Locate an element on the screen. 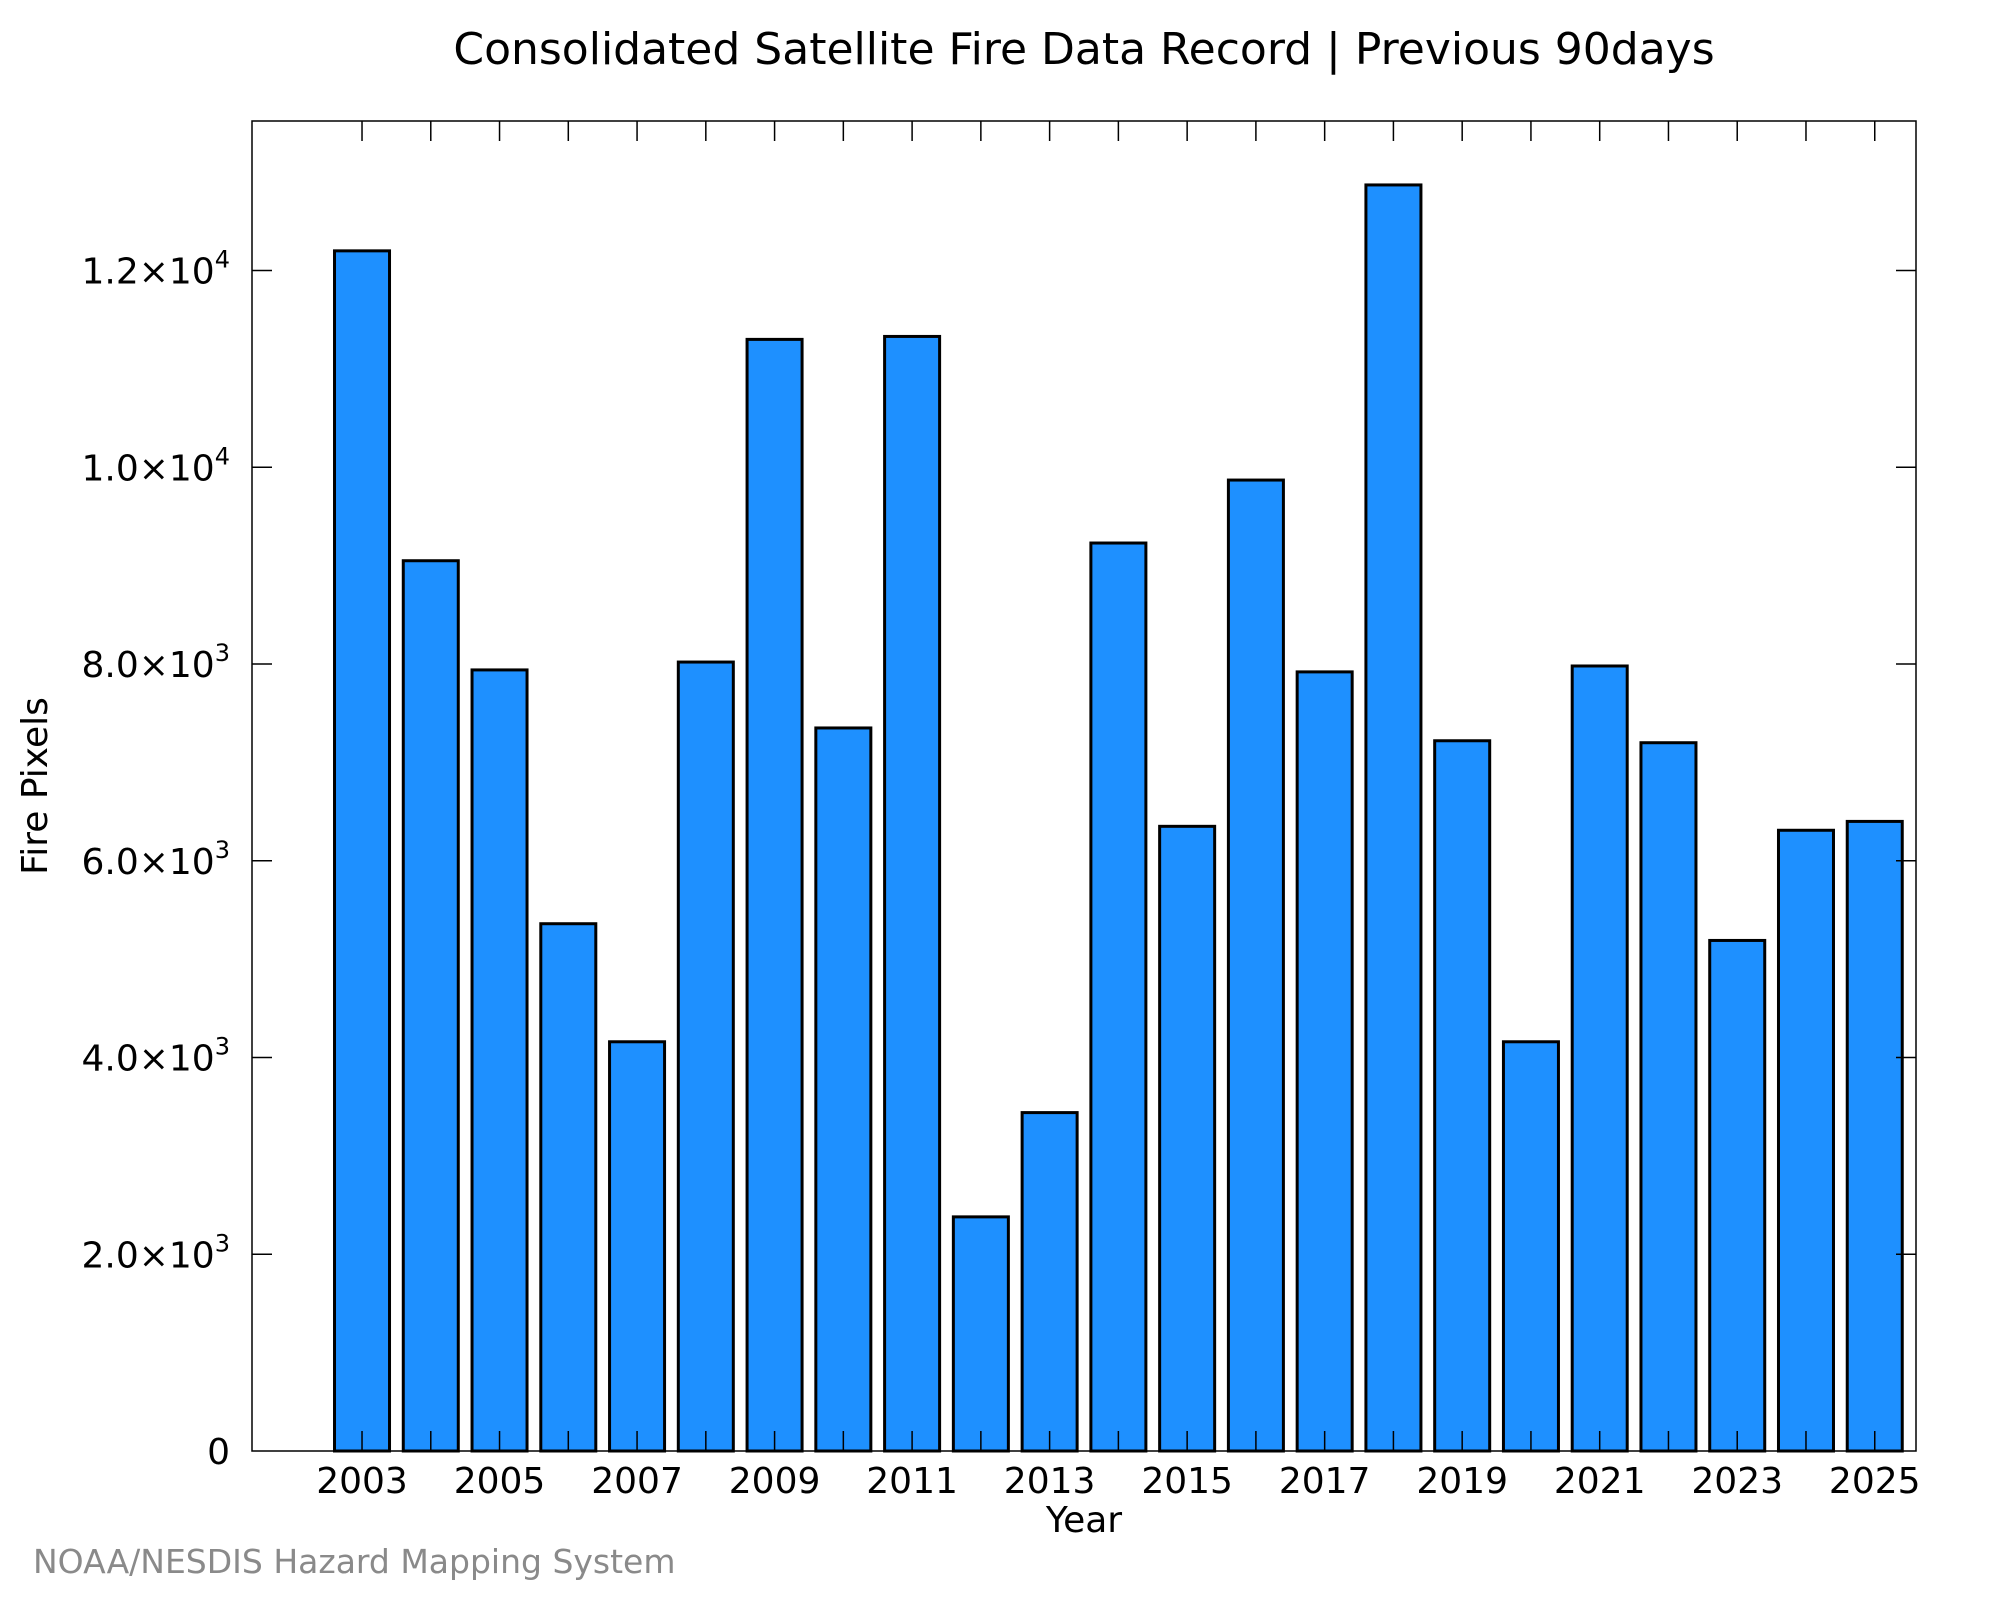  y-tick-label: 2.0×10³ is located at coordinates (155, 1252).